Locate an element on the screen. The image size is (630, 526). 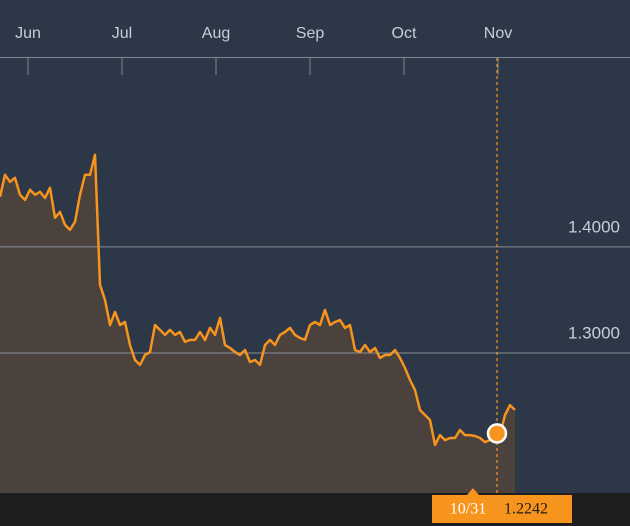
label-date: 10/31 is located at coordinates (468, 509).